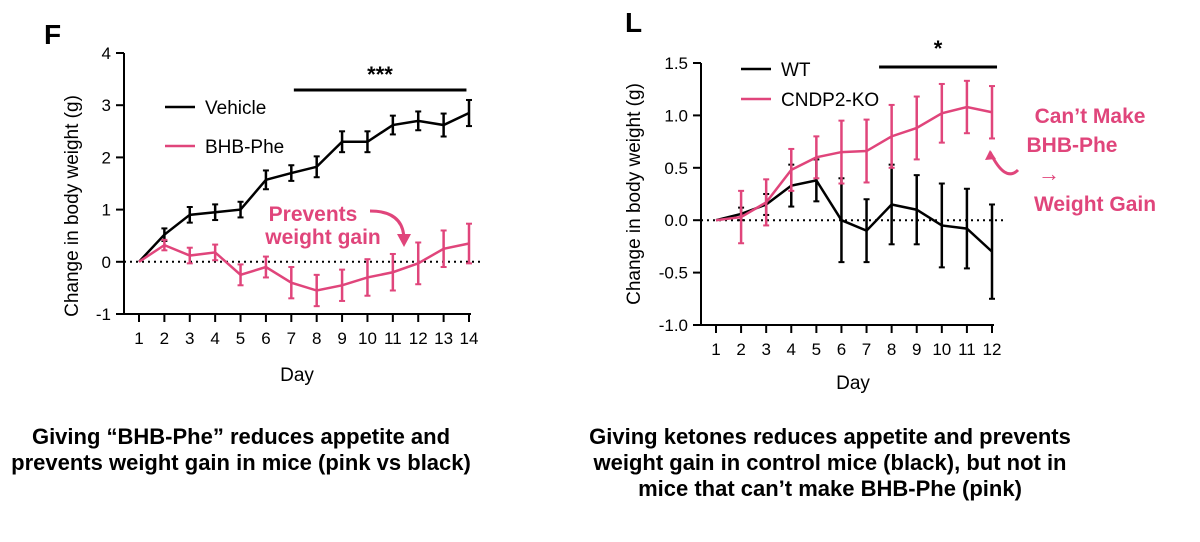 The height and width of the screenshot is (542, 1200). I want to click on y-tick-label-l: 0.5, so click(676, 168).